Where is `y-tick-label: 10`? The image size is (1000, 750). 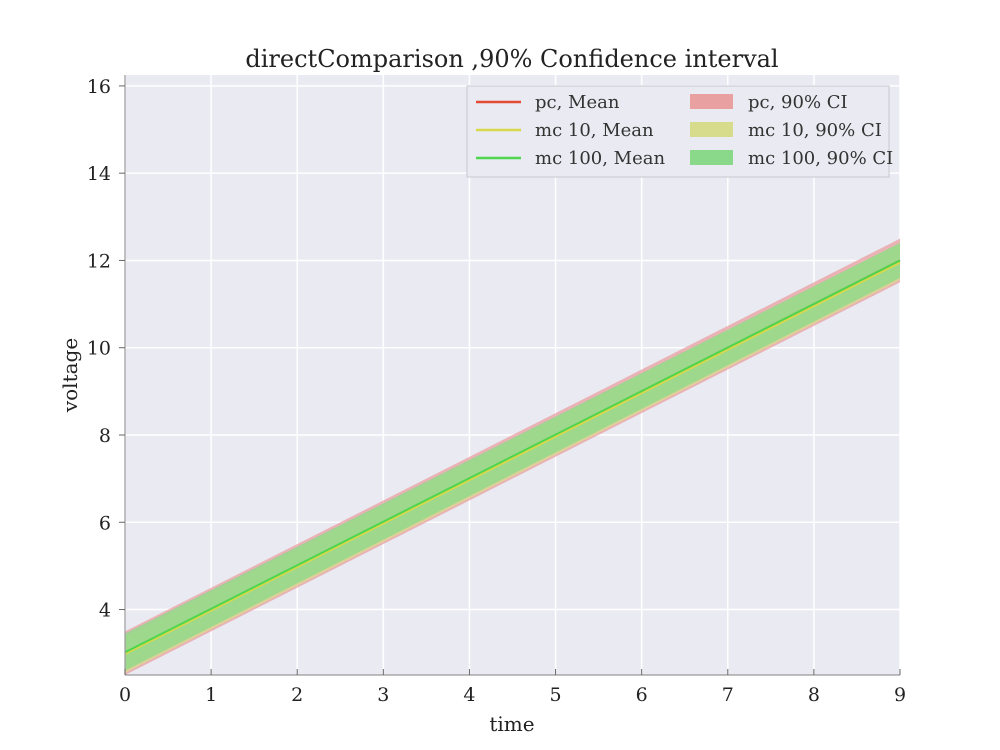 y-tick-label: 10 is located at coordinates (99, 349).